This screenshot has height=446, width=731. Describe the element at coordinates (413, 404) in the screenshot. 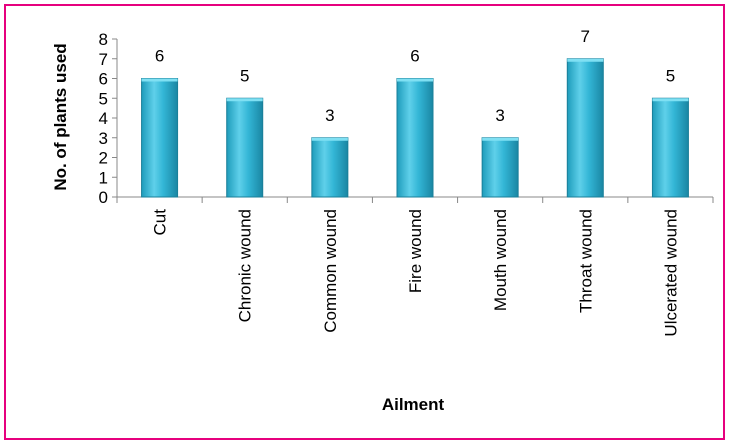

I see `x-axis-title: Ailment` at that location.